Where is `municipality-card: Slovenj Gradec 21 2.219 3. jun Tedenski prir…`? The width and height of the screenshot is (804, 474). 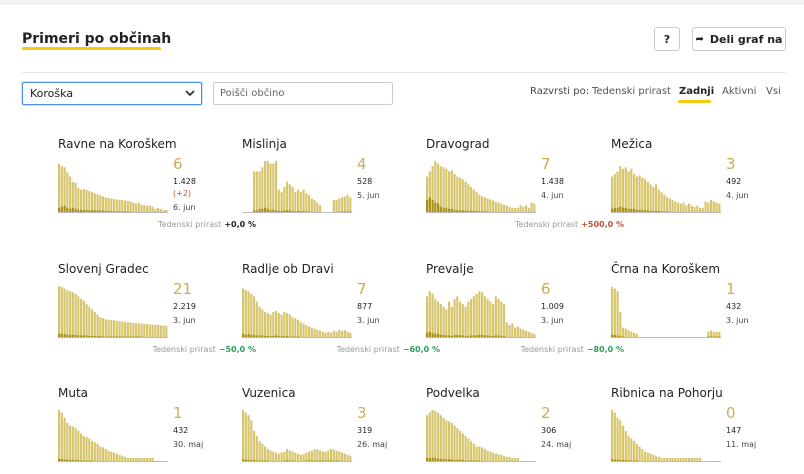
municipality-card: Slovenj Gradec 21 2.219 3. jun Tedenski prir… is located at coordinates (157, 317).